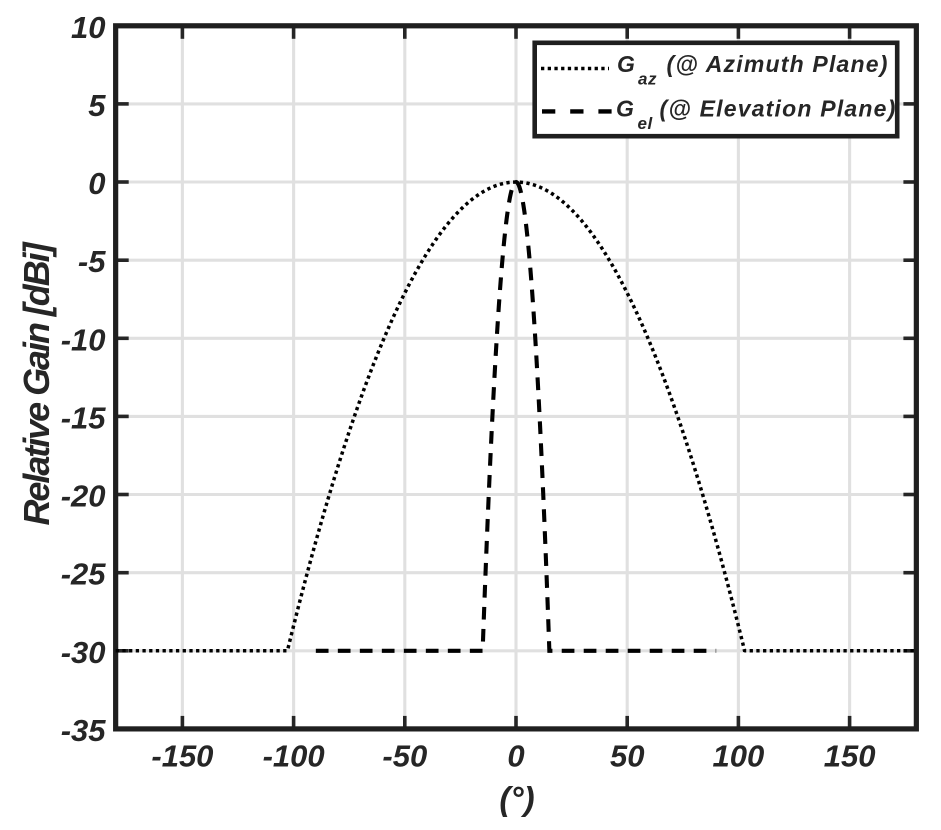  What do you see at coordinates (36, 383) in the screenshot?
I see `svg-text: Relative Gain [dBi]` at bounding box center [36, 383].